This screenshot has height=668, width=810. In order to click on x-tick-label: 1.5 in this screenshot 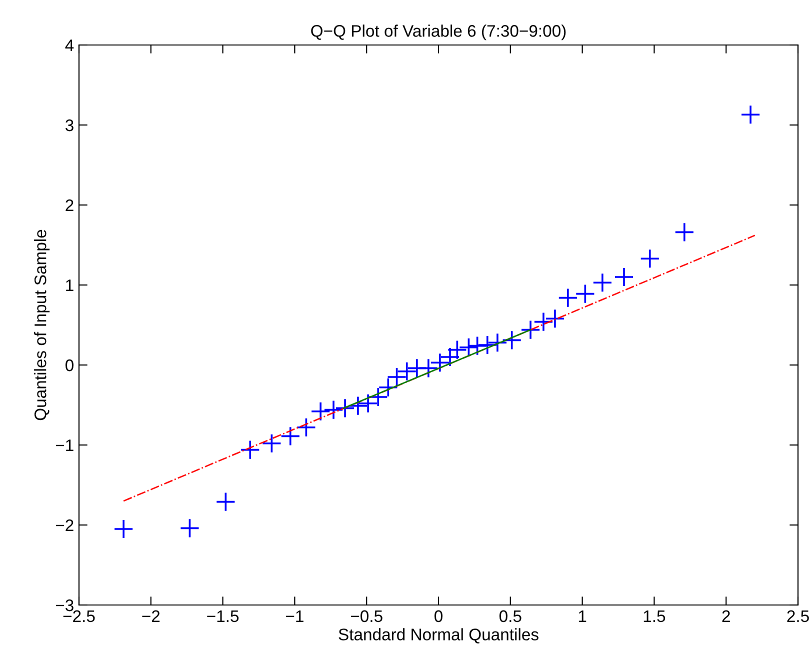, I will do `click(655, 616)`.